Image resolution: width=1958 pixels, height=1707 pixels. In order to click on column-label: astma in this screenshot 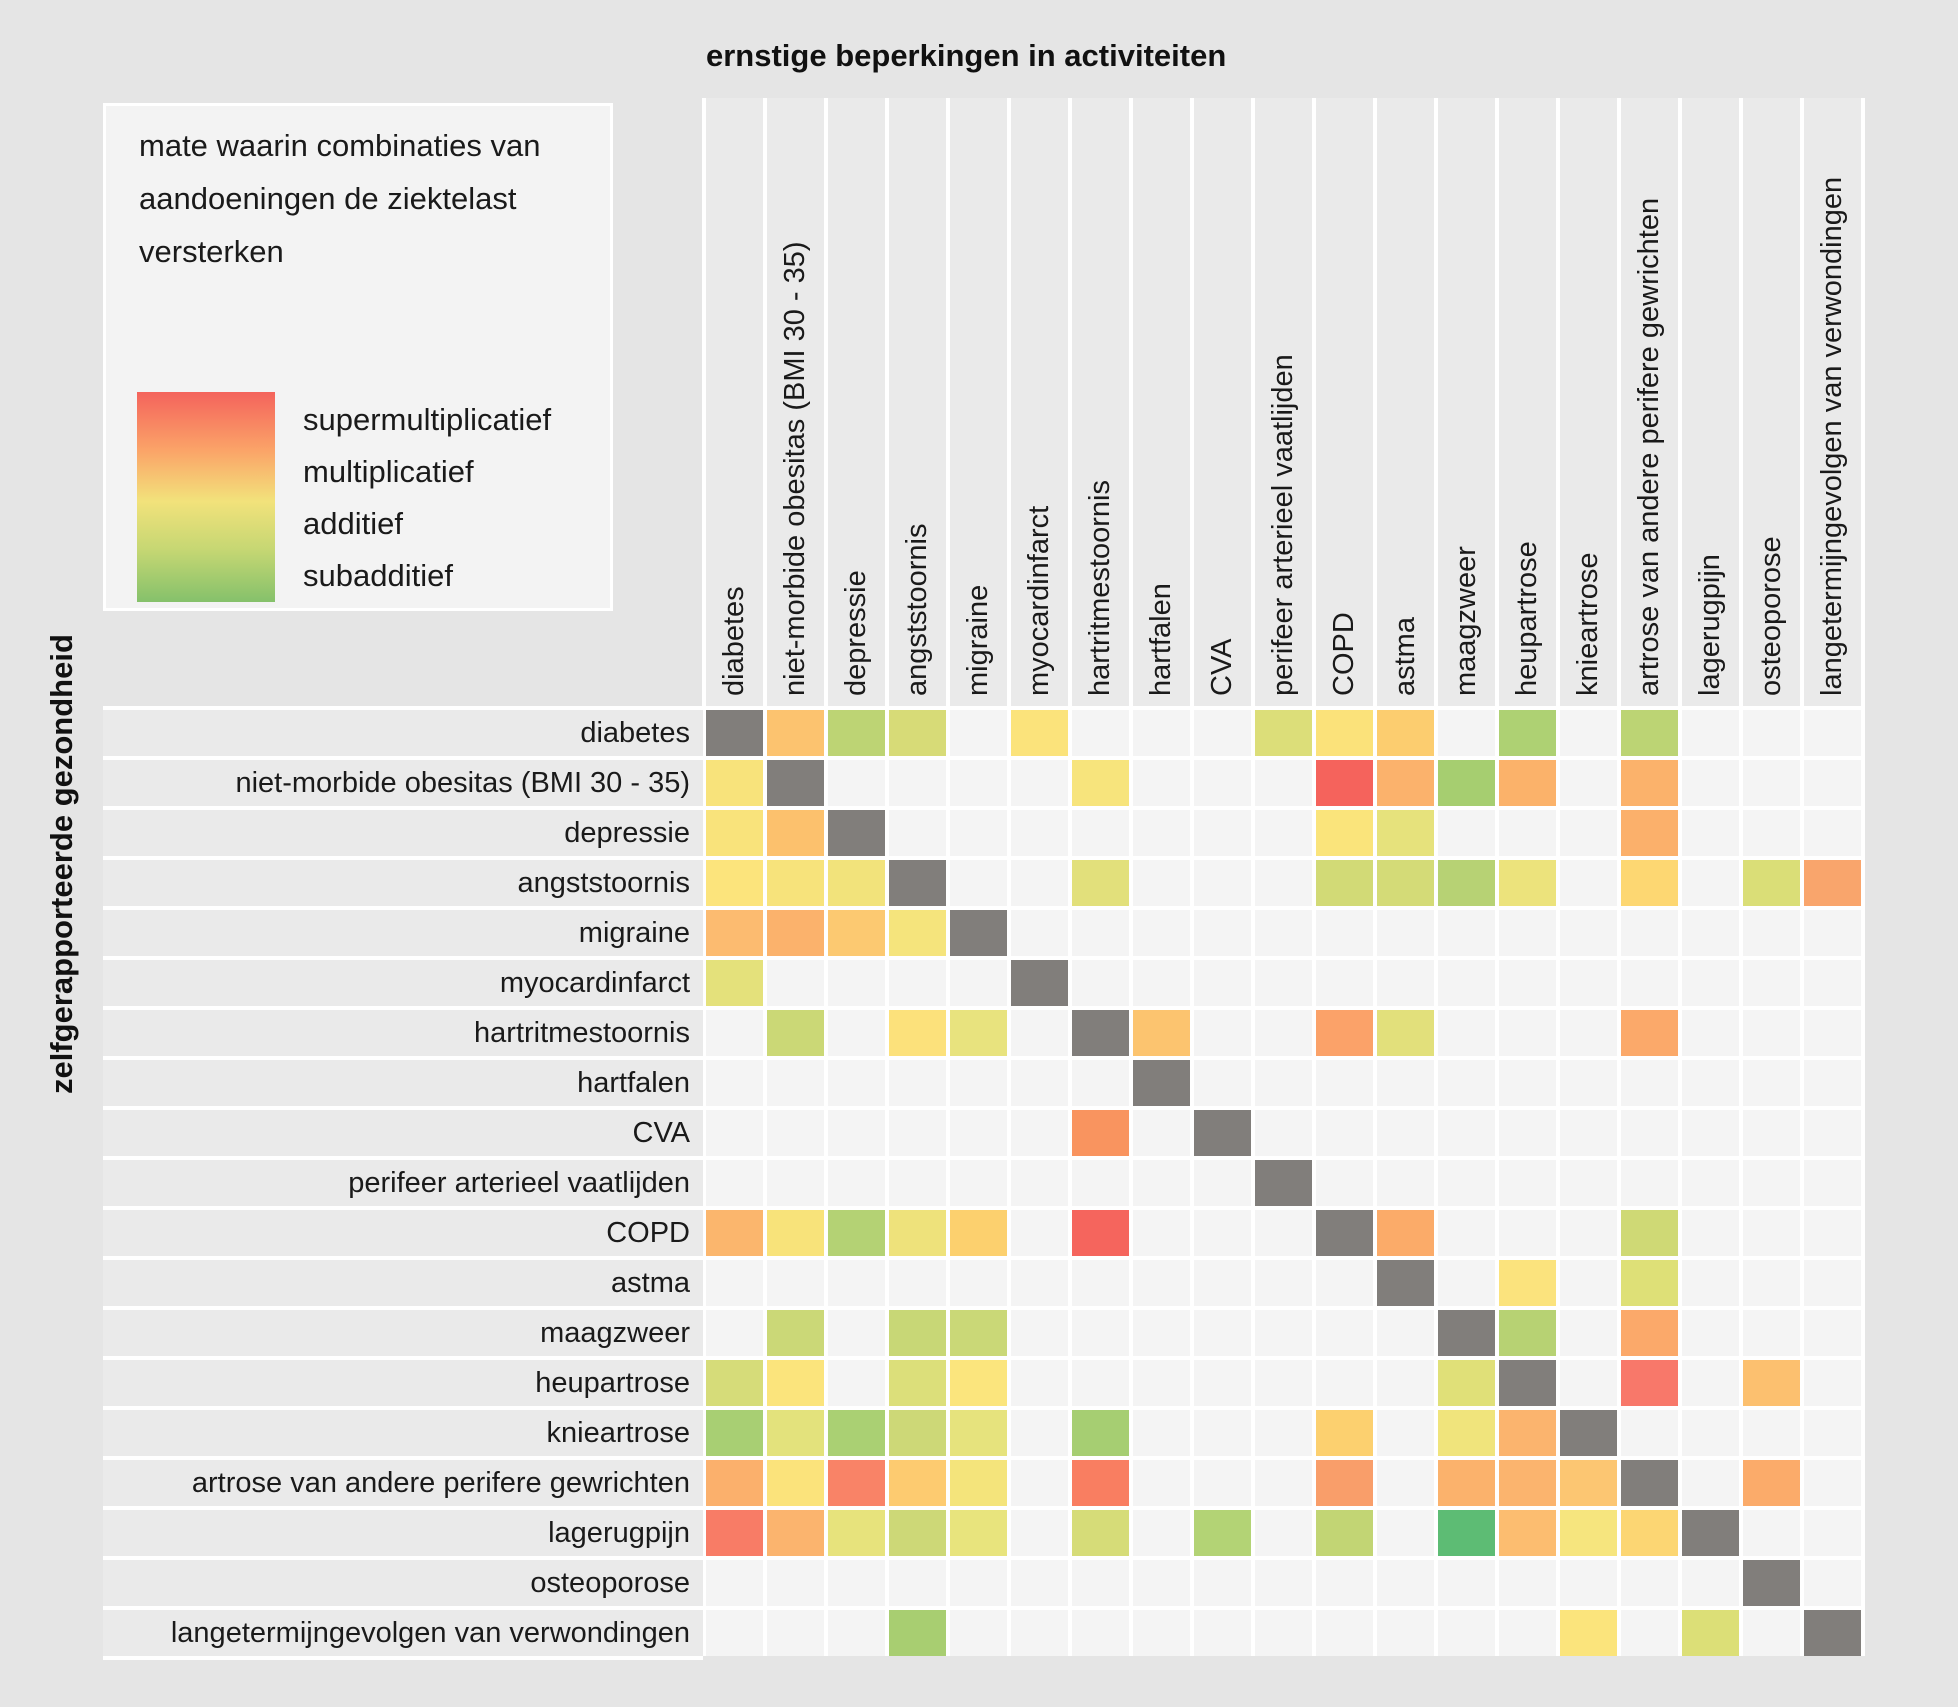, I will do `click(1405, 656)`.